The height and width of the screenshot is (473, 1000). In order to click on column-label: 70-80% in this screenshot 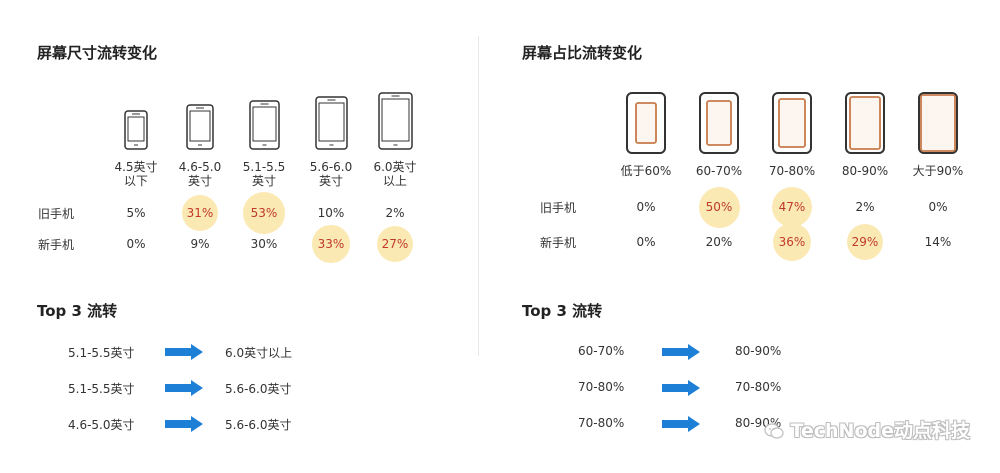, I will do `click(792, 171)`.